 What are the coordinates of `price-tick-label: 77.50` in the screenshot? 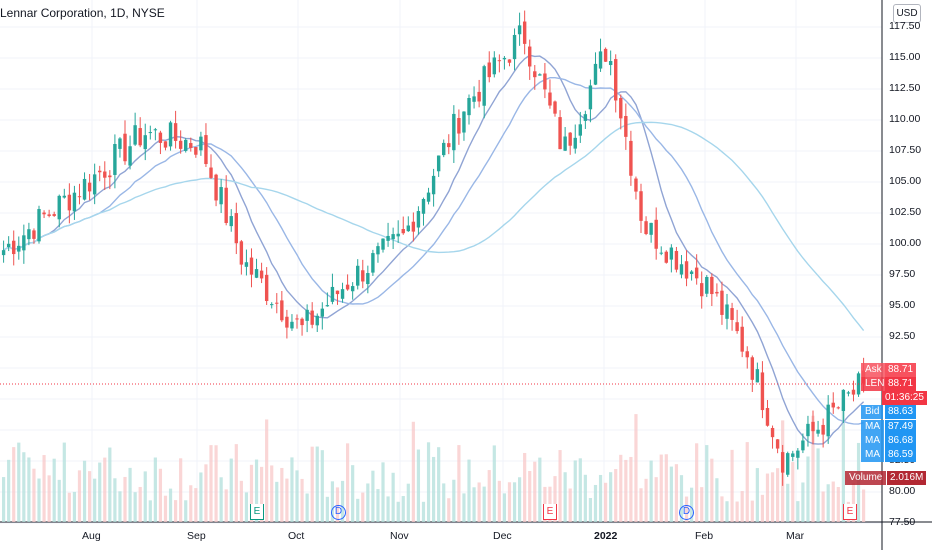 It's located at (902, 522).